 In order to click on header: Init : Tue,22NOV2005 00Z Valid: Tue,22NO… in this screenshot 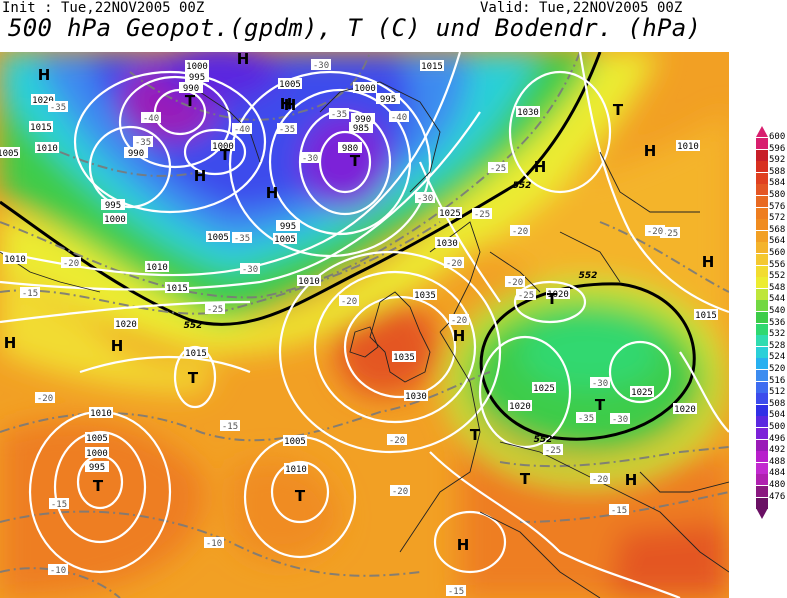, I will do `click(393, 24)`.